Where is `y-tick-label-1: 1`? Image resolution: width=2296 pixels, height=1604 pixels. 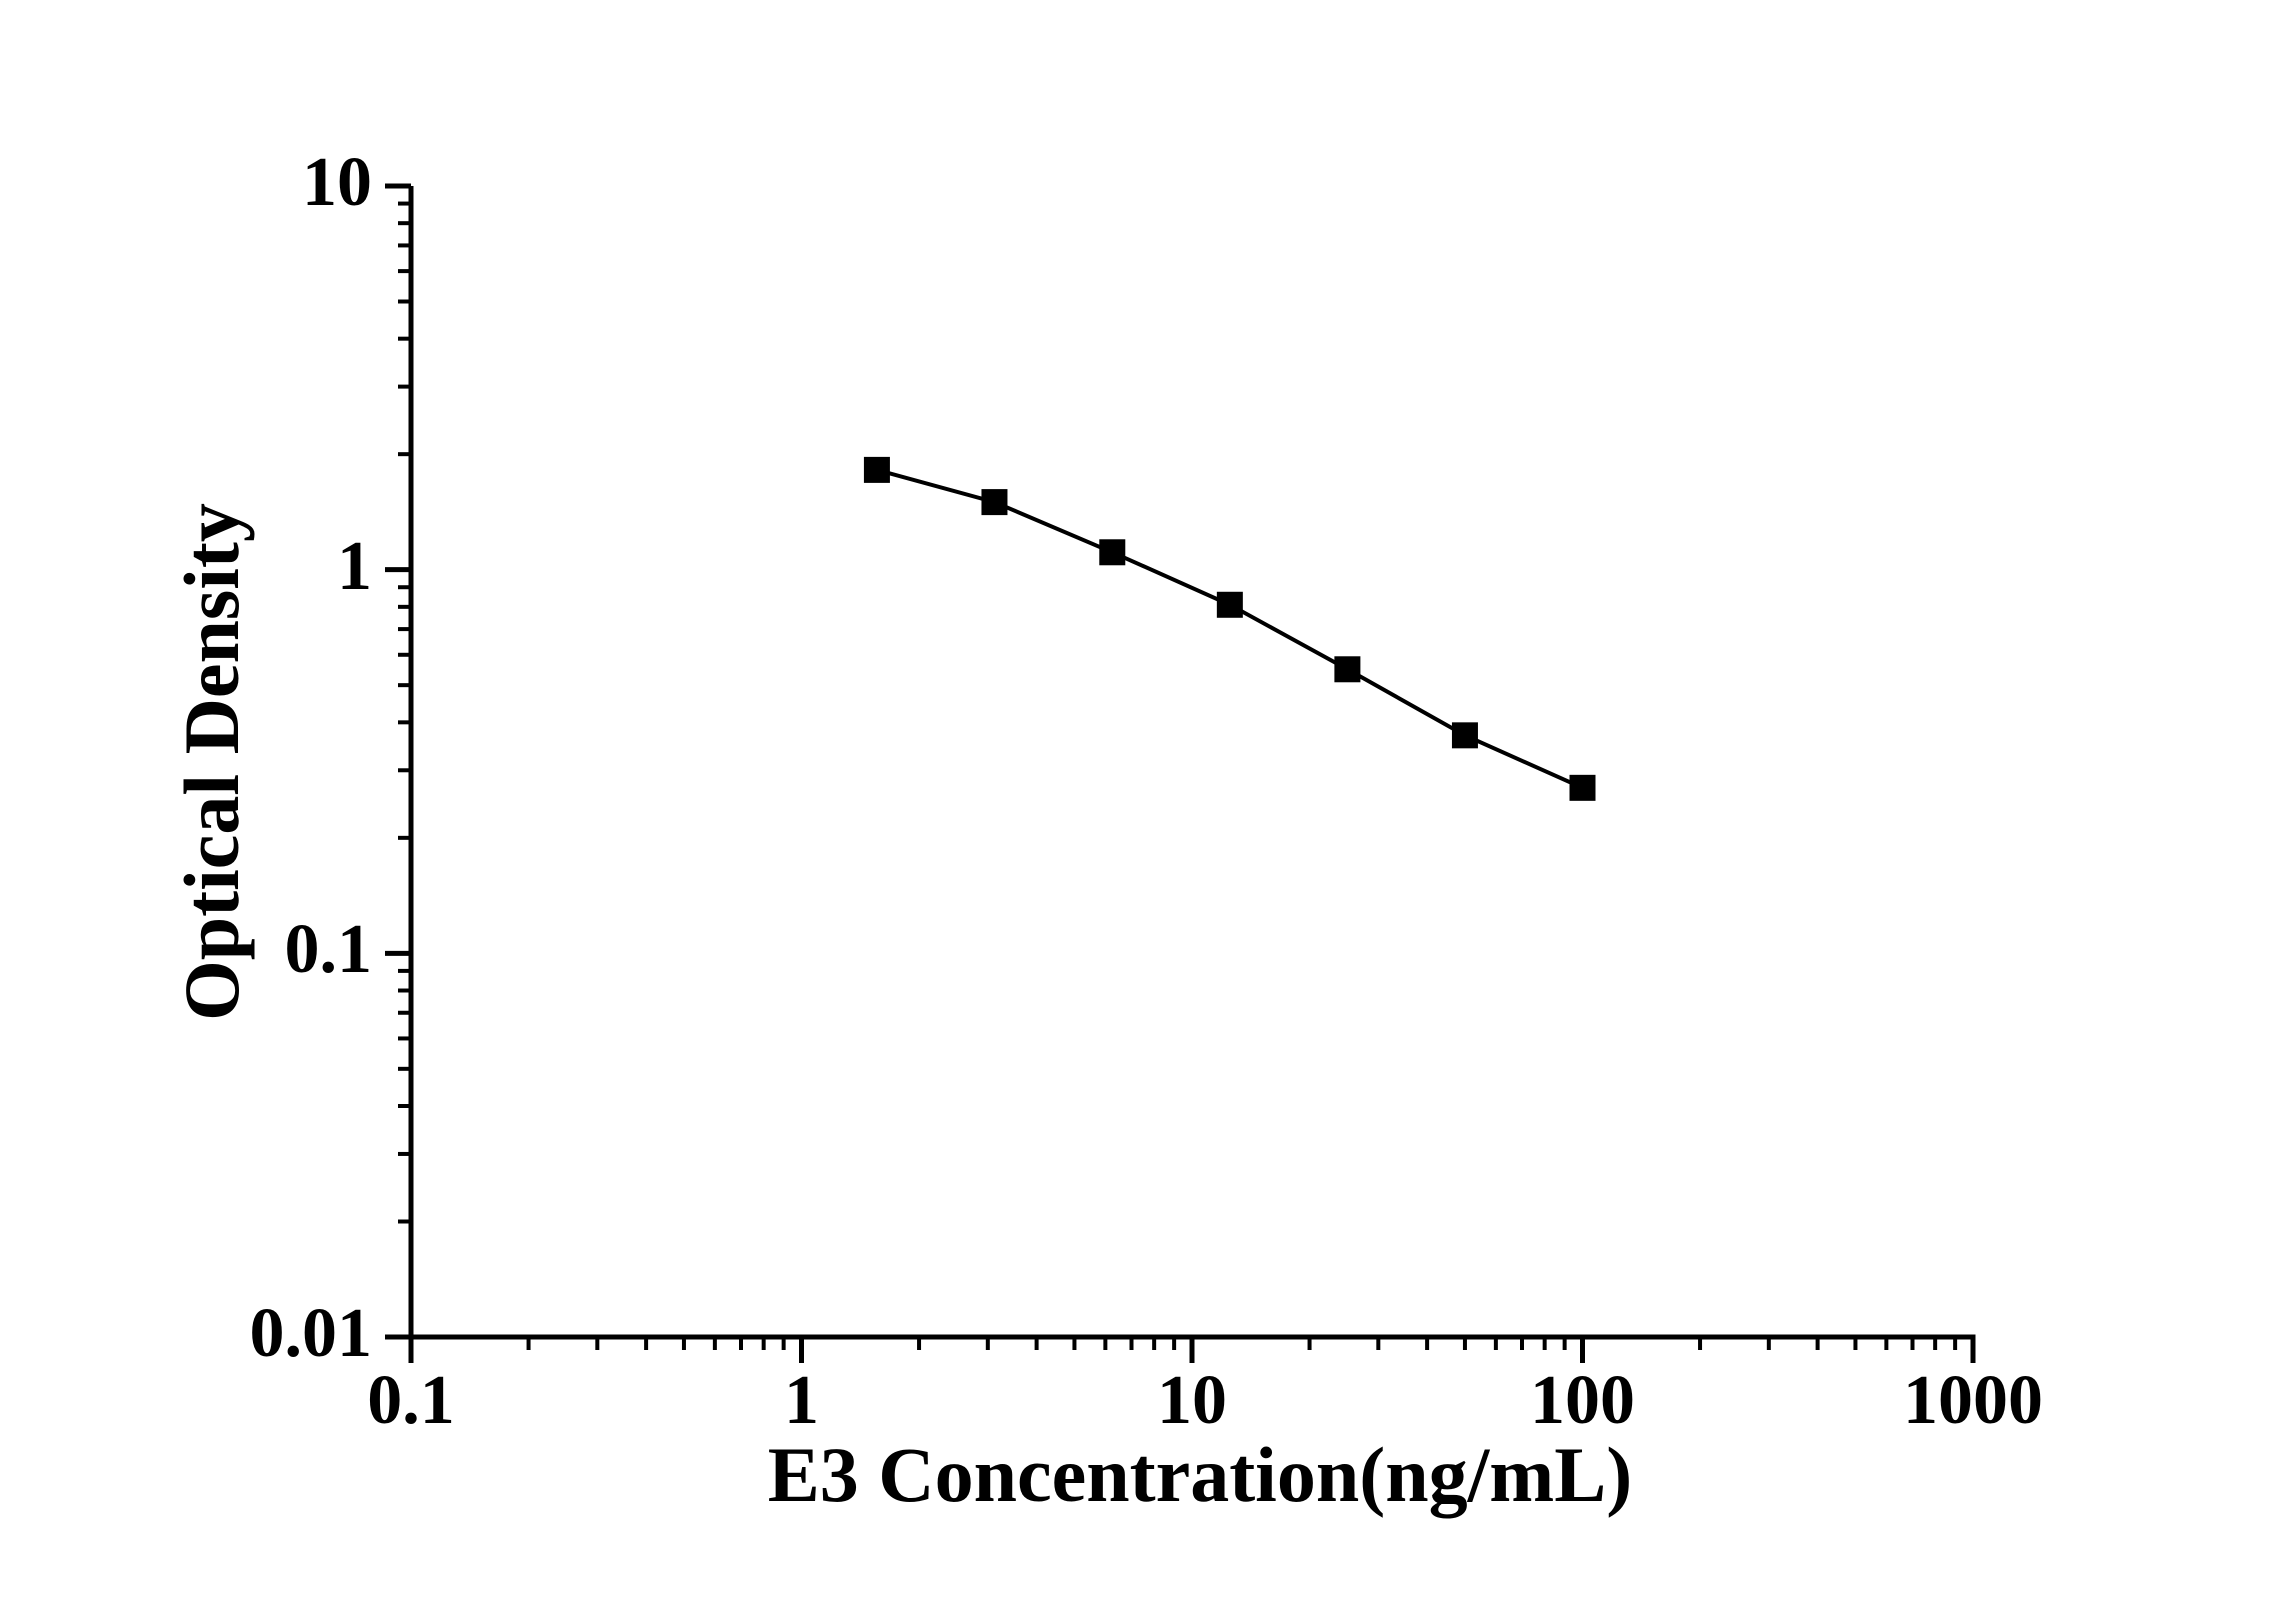 y-tick-label-1: 1 is located at coordinates (354, 566).